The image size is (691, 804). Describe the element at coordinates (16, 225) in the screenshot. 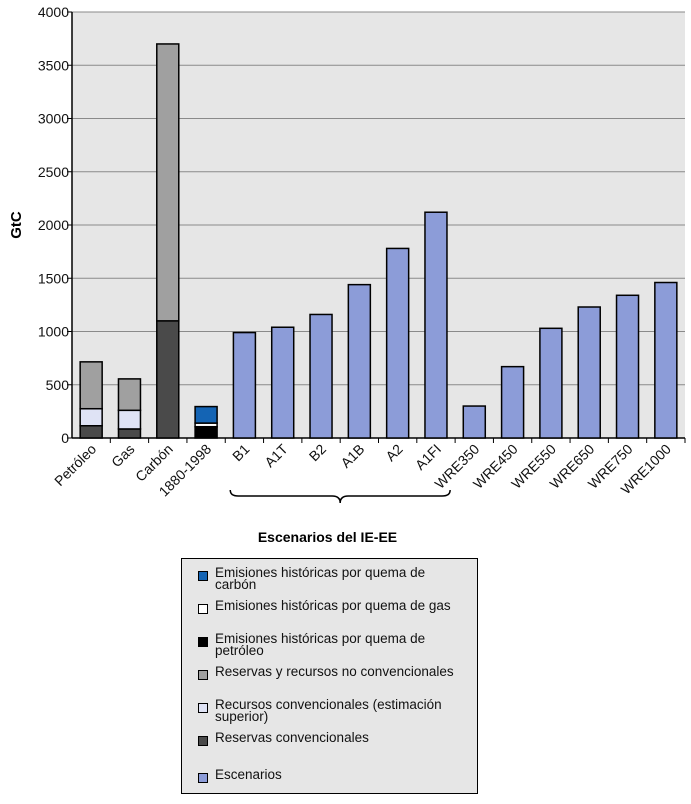

I see `y-axis-label: GtC` at that location.